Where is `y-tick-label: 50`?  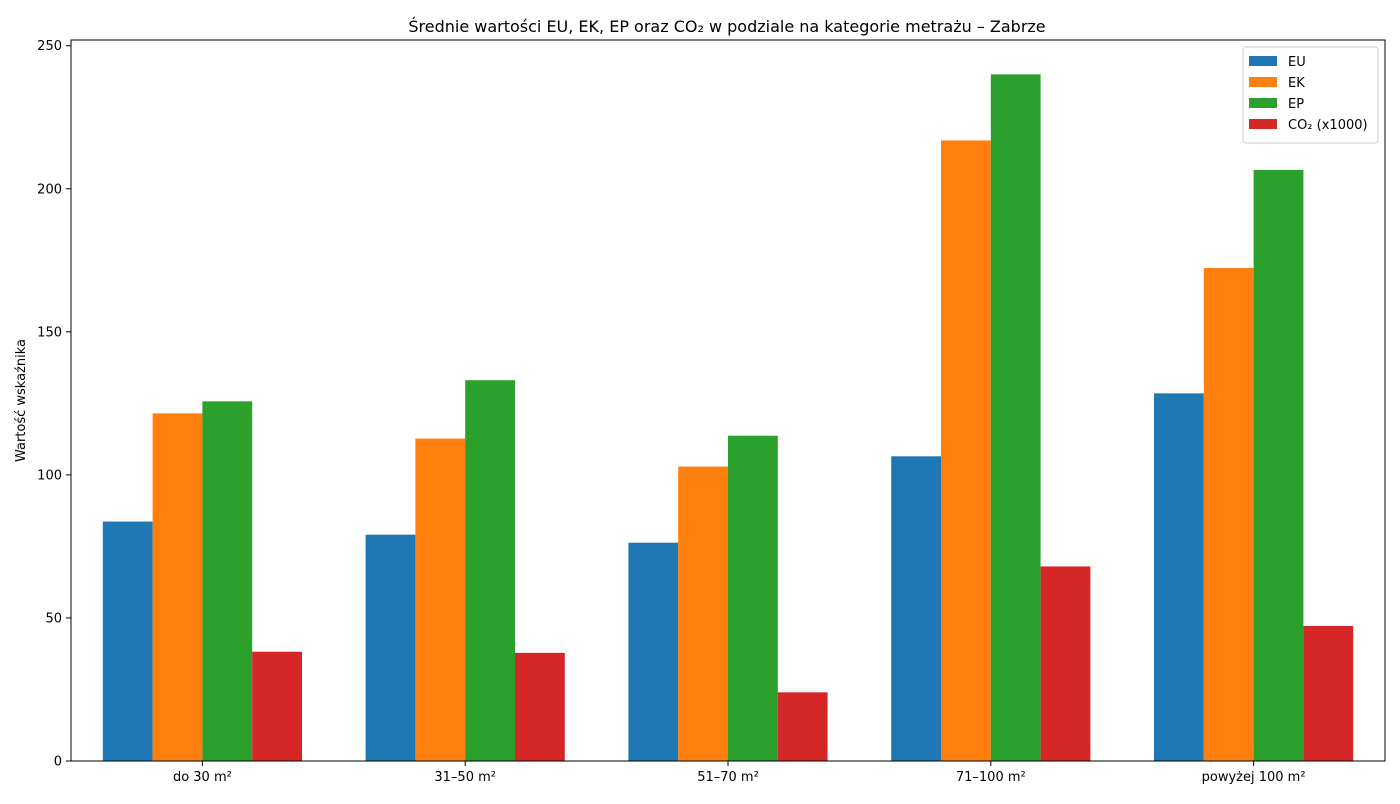 y-tick-label: 50 is located at coordinates (53, 618).